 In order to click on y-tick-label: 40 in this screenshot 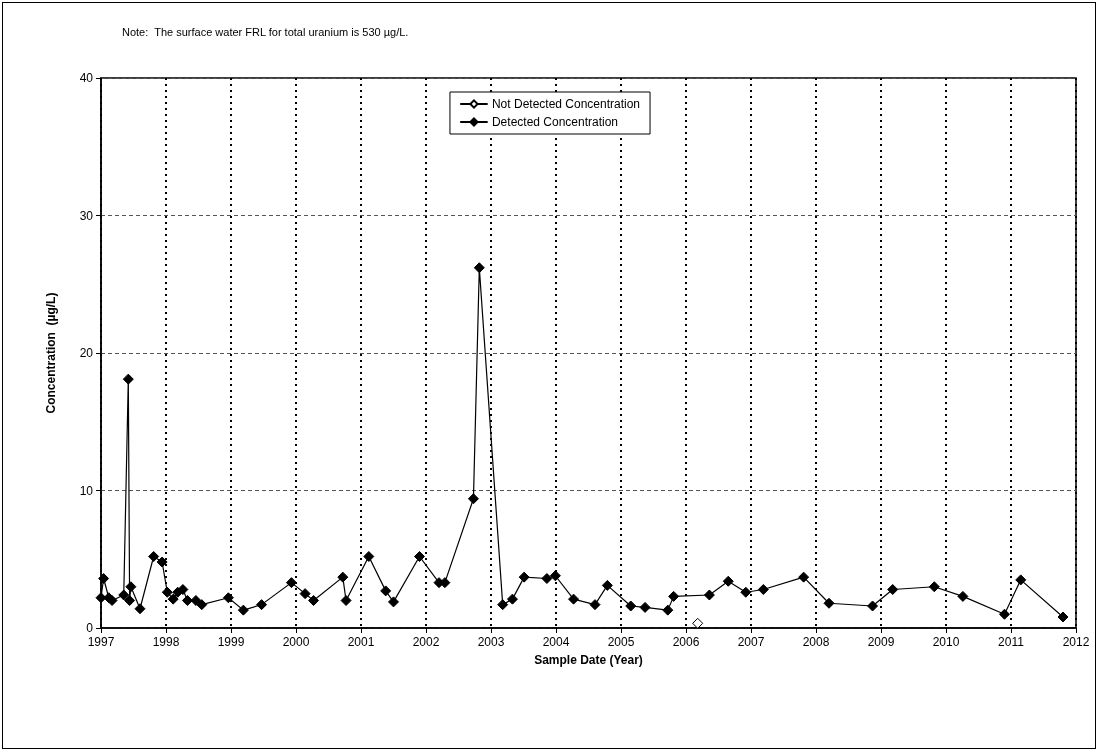, I will do `click(86, 78)`.